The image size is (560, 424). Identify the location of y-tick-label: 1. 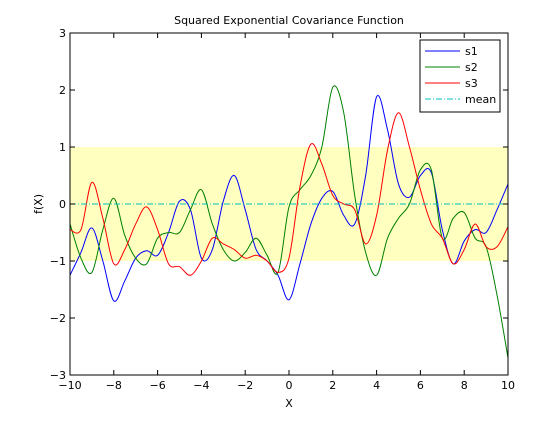
(62, 147).